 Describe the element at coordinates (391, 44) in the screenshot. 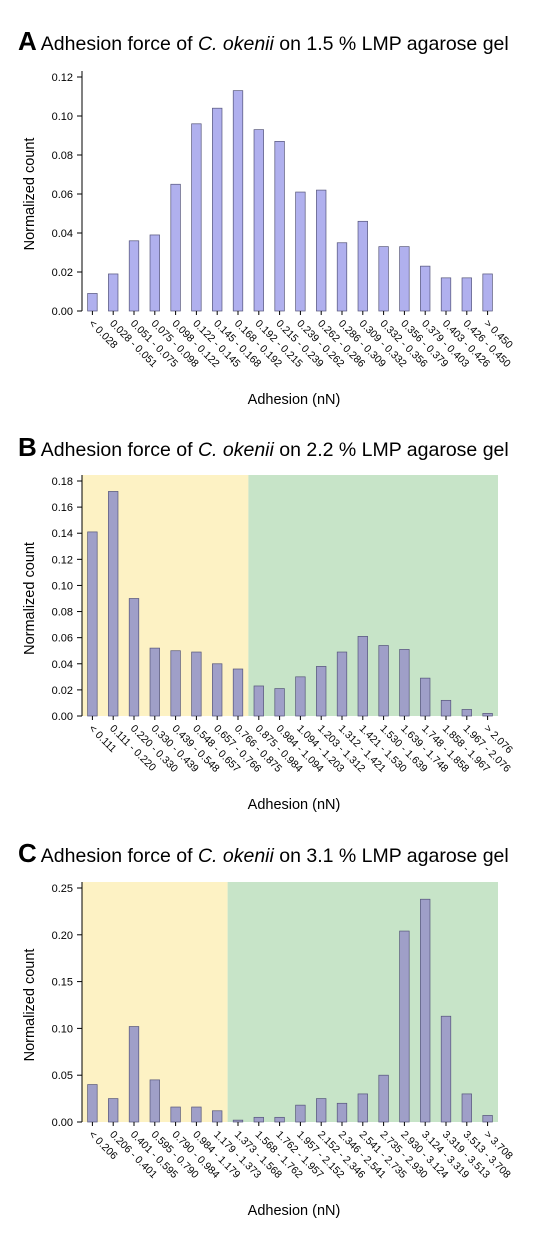

I see `chart-title-suffix: on 1.5 % LMP agarose gel` at that location.